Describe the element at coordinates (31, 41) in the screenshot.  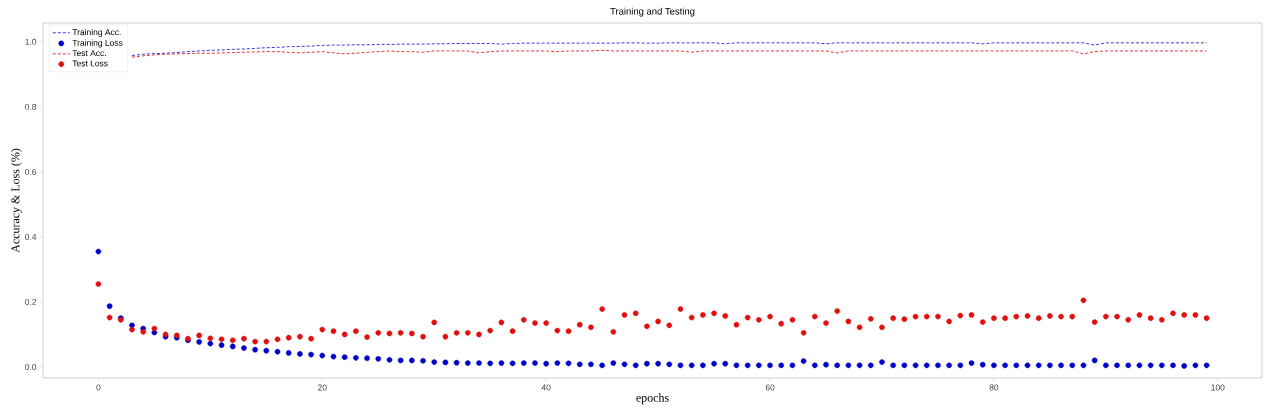
I see `y-tick-label: 1.0` at that location.